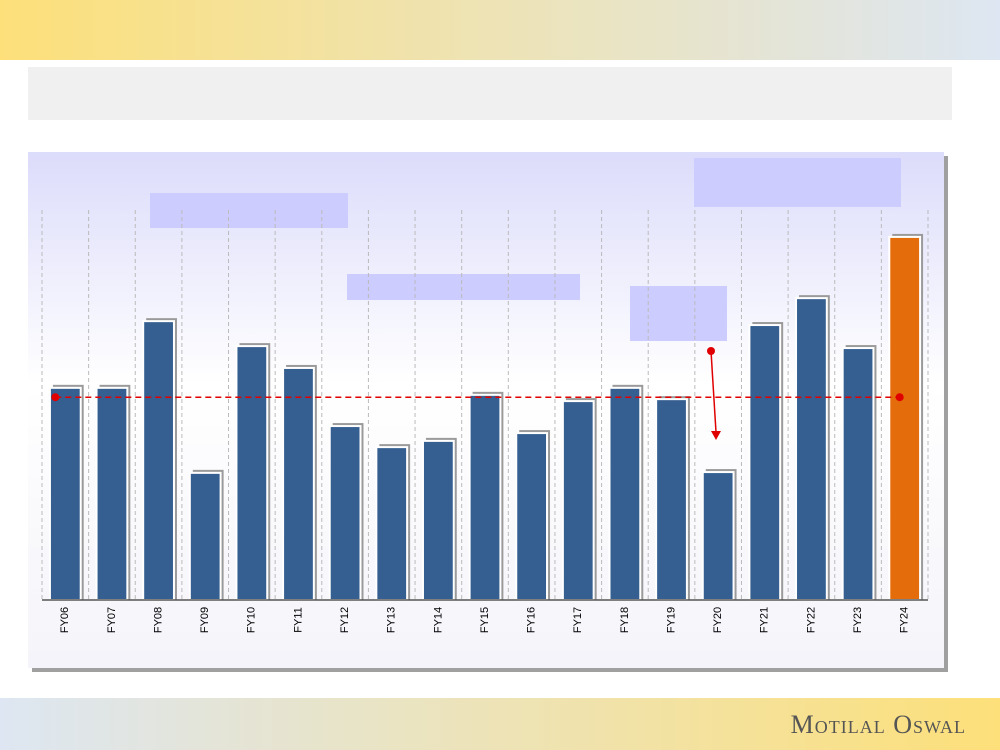 The width and height of the screenshot is (1000, 750). What do you see at coordinates (500, 724) in the screenshot?
I see `footer-band` at bounding box center [500, 724].